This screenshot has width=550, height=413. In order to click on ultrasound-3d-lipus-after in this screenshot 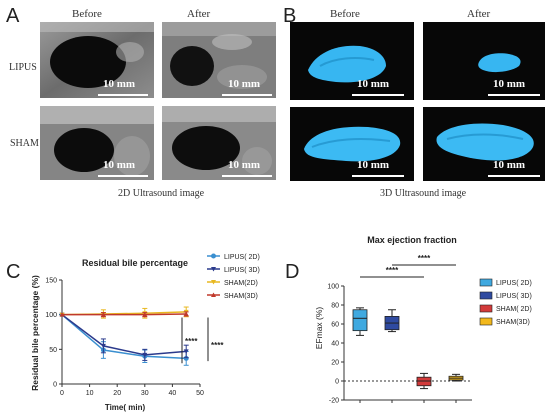, I will do `click(484, 61)`.